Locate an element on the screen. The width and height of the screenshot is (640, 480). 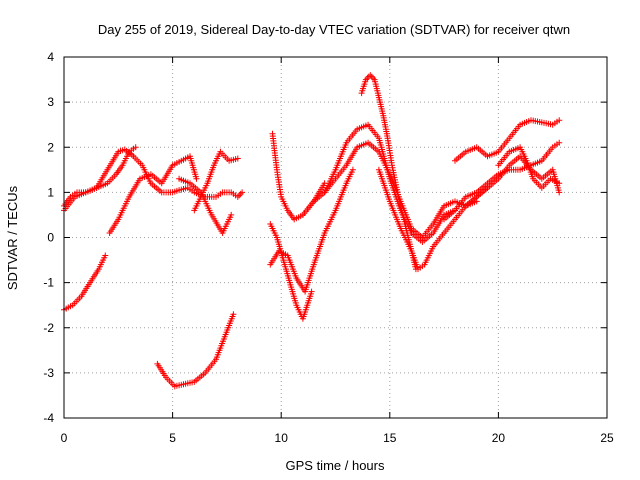
series-track-q is located at coordinates (502, 181).